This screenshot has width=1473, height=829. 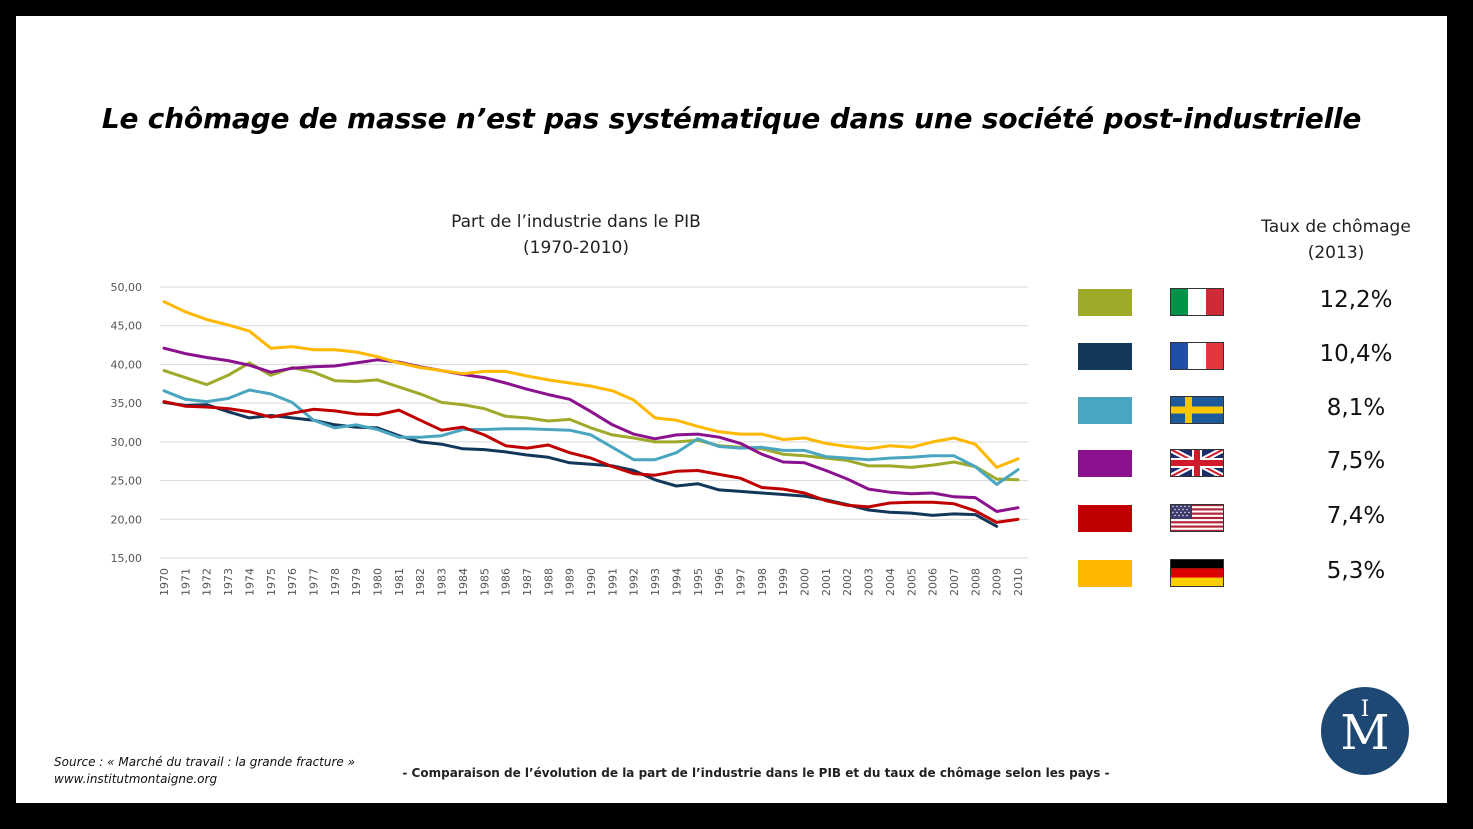 I want to click on x-tick-label: 1992, so click(x=634, y=582).